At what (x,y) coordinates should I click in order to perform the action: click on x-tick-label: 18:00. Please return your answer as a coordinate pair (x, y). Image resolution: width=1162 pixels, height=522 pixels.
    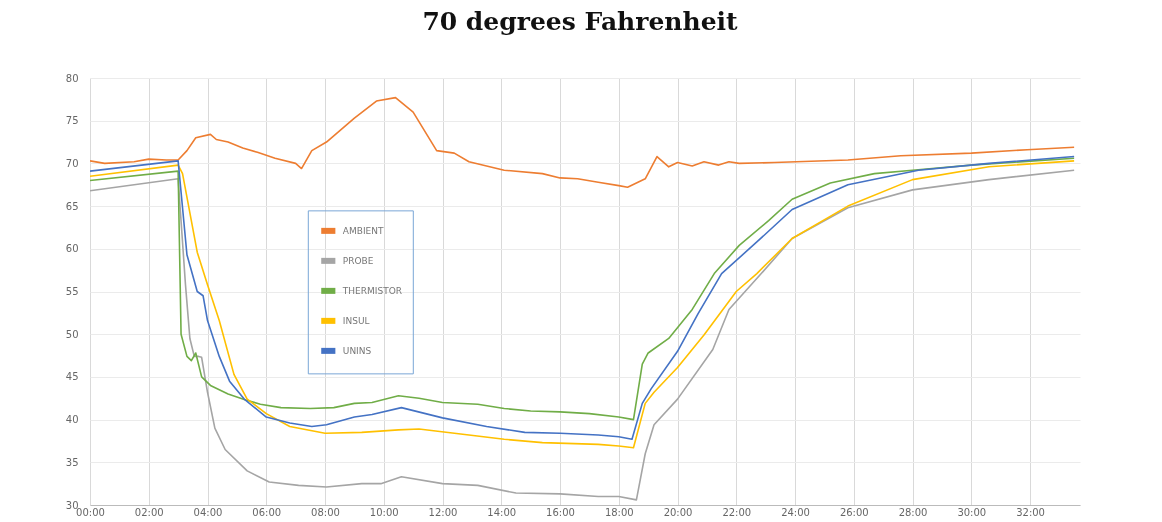
    Looking at the image, I should click on (619, 512).